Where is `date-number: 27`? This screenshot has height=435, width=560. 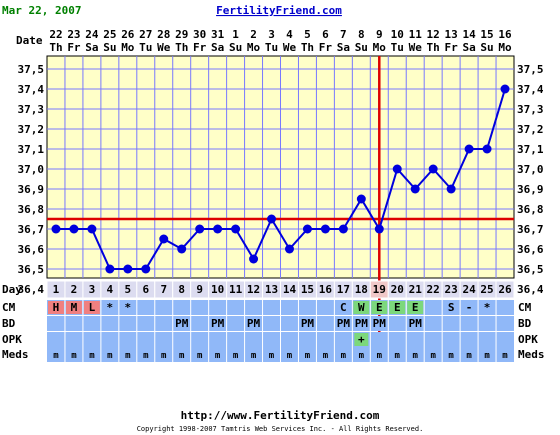 date-number: 27 is located at coordinates (145, 34).